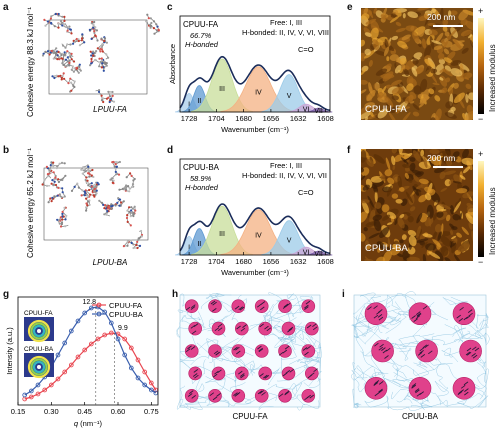 The height and width of the screenshot is (431, 500). What do you see at coordinates (123, 328) in the screenshot?
I see `peak-annotation: 9.9` at bounding box center [123, 328].